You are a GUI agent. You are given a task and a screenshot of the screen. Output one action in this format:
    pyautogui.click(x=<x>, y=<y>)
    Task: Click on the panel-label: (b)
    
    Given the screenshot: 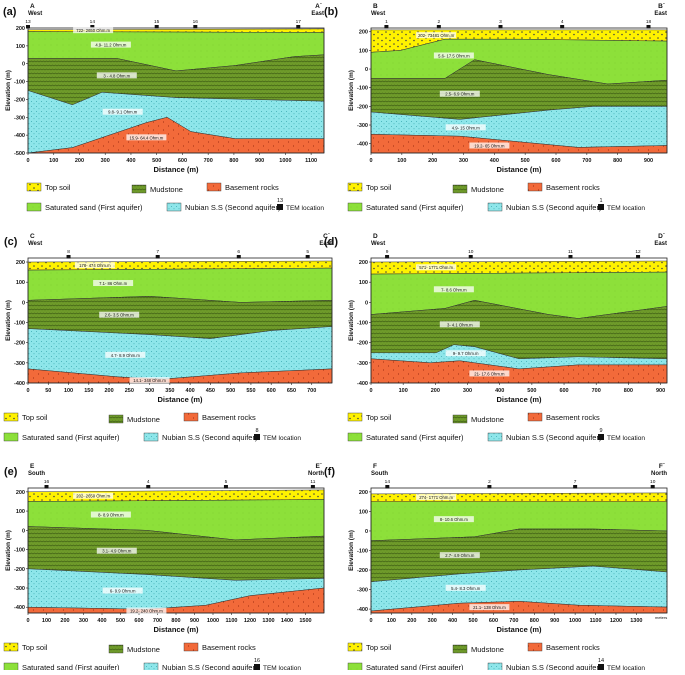 What is the action you would take?
    pyautogui.click(x=331, y=12)
    